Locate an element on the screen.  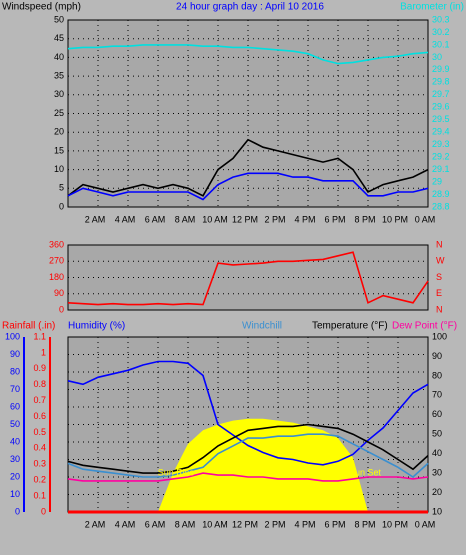
y2-tick-label: 30.2 is located at coordinates (441, 32).